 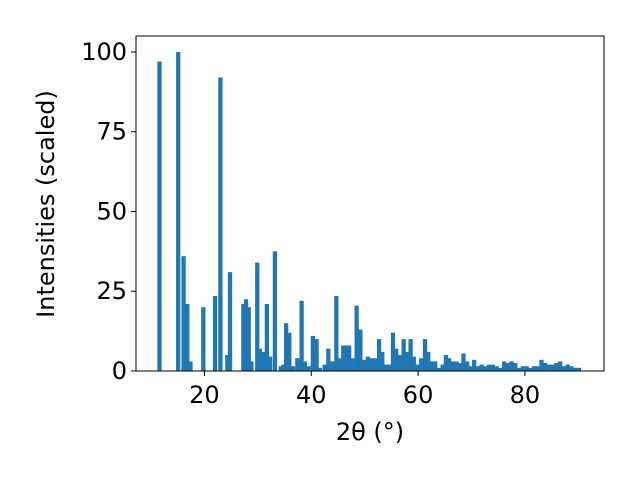 What do you see at coordinates (525, 395) in the screenshot?
I see `x-tick-label: 80` at bounding box center [525, 395].